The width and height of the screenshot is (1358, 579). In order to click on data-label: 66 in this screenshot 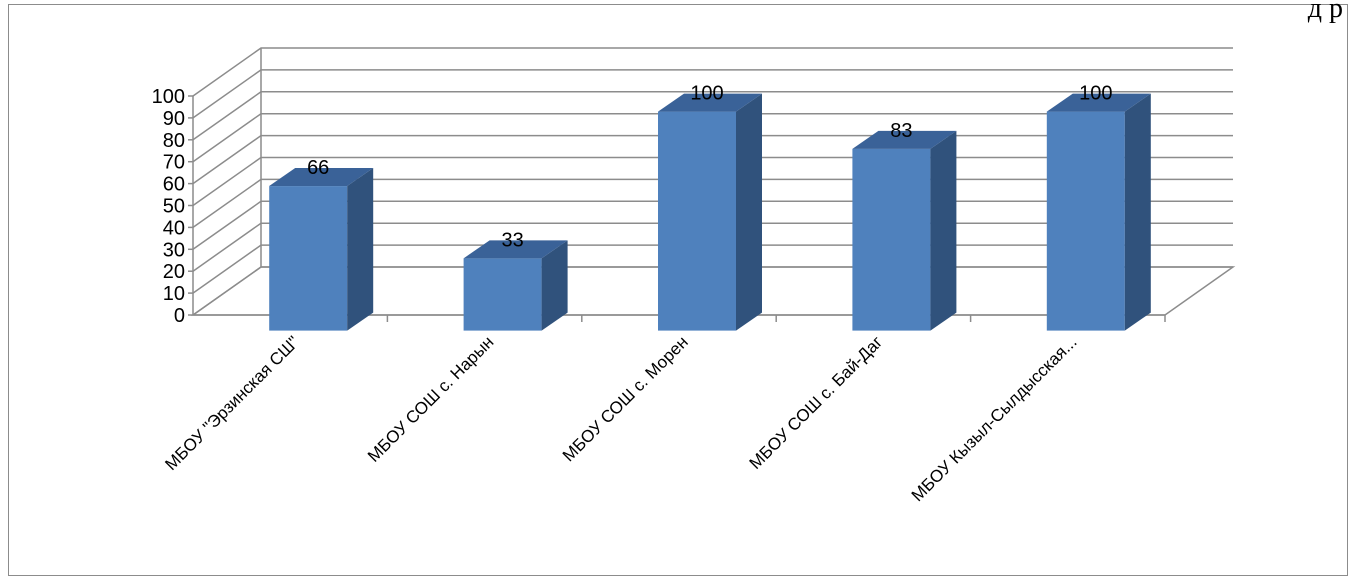, I will do `click(318, 168)`.